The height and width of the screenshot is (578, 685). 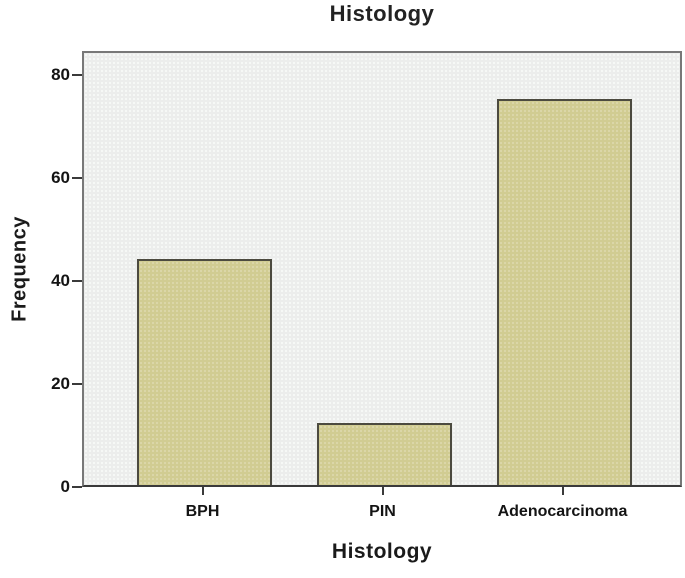 I want to click on chart-title: Histology, so click(x=382, y=13).